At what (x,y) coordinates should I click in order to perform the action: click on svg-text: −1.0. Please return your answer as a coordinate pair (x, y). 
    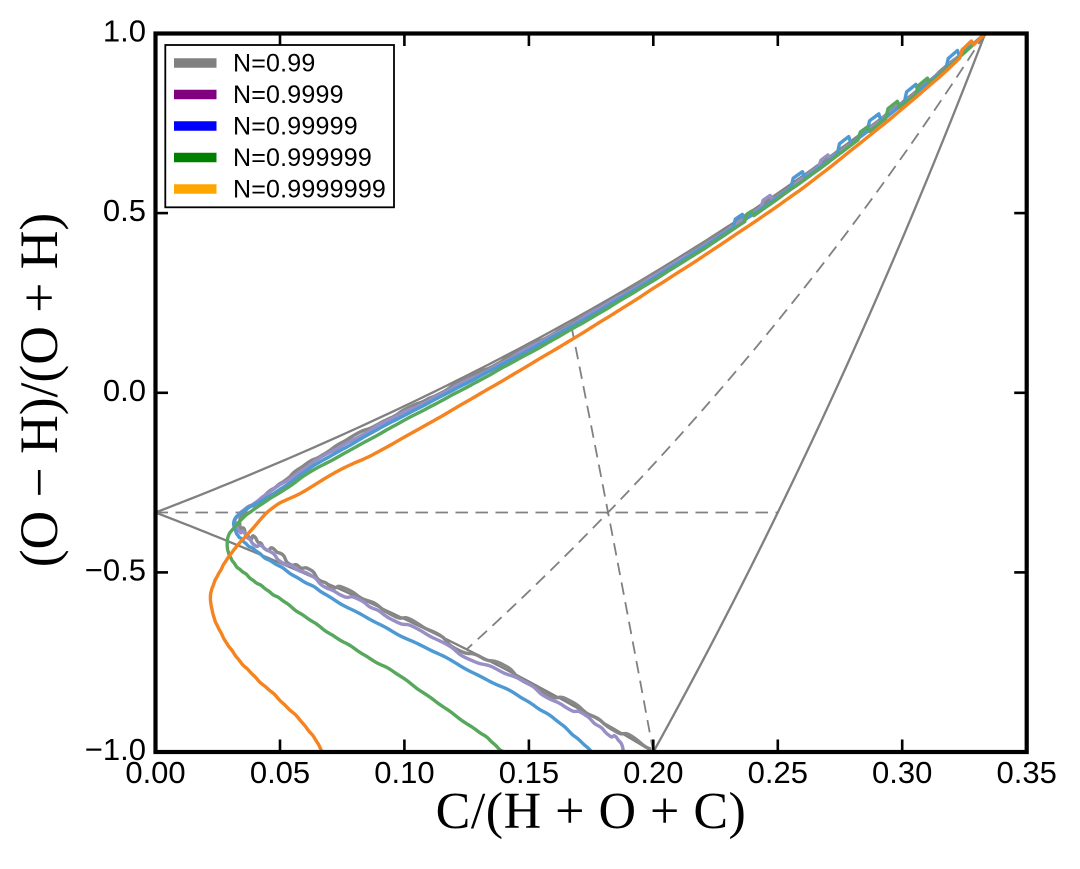
    Looking at the image, I should click on (115, 749).